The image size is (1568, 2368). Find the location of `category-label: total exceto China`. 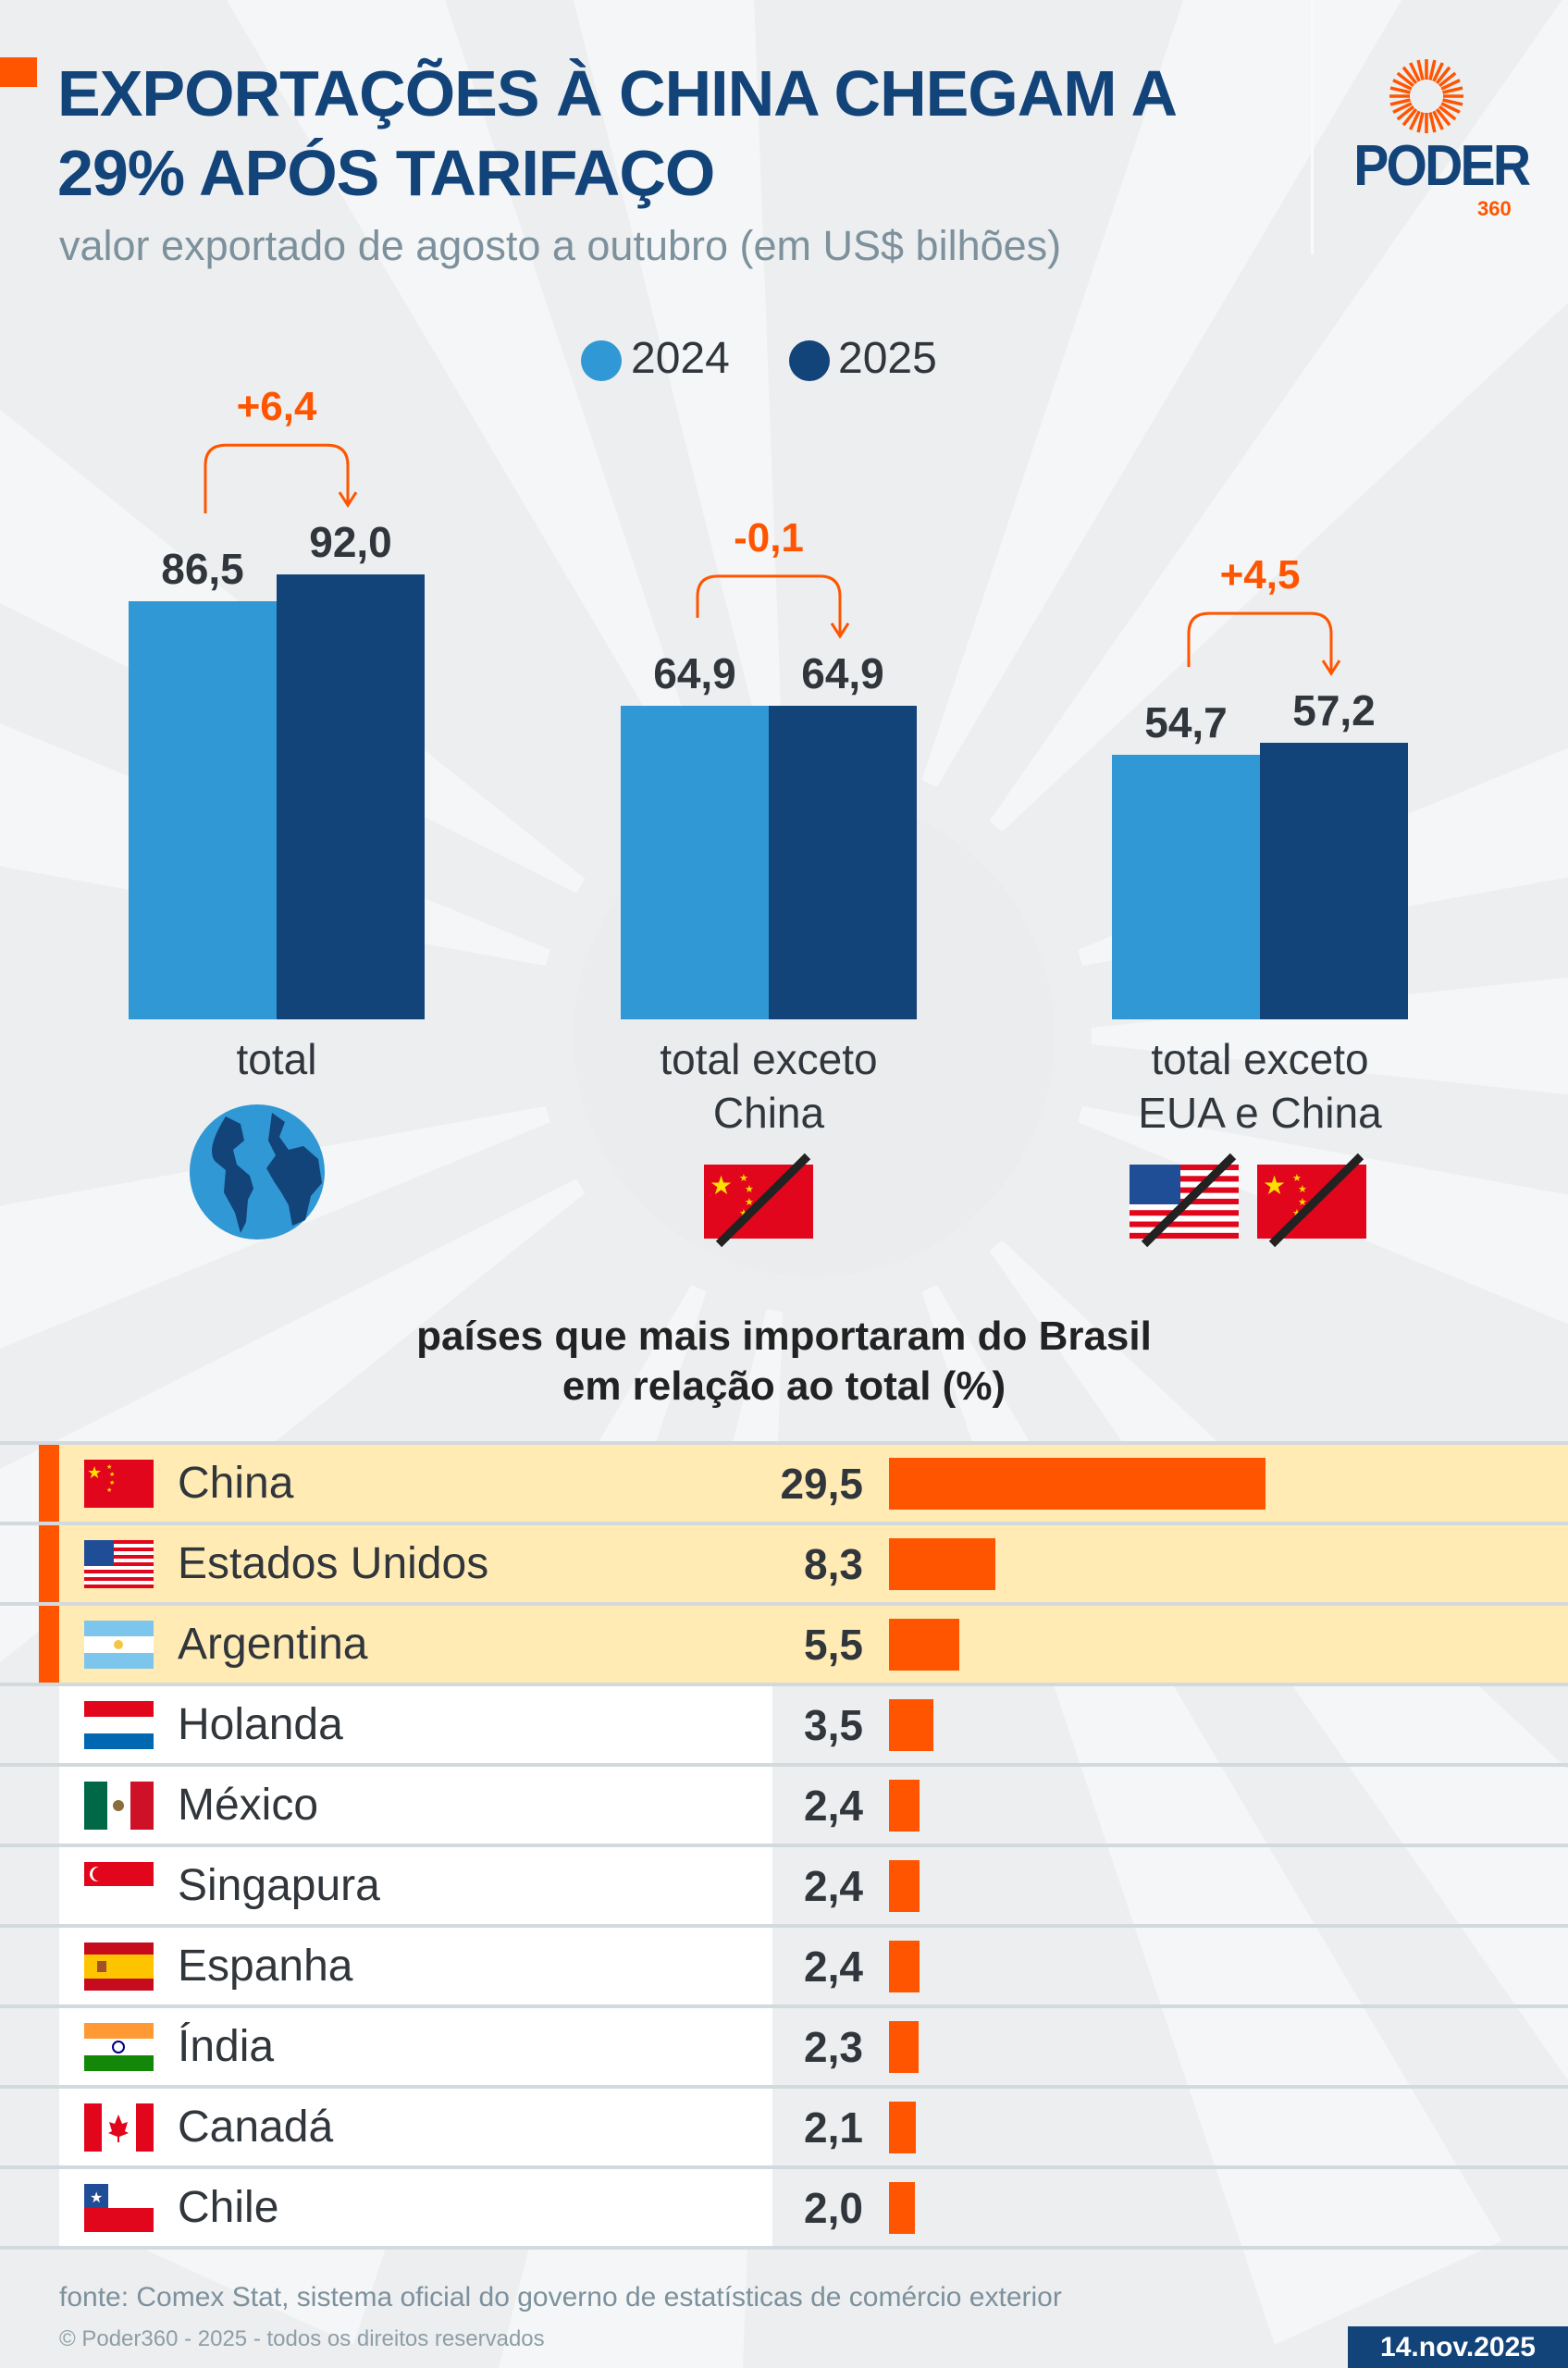

category-label: total exceto China is located at coordinates (768, 1086).